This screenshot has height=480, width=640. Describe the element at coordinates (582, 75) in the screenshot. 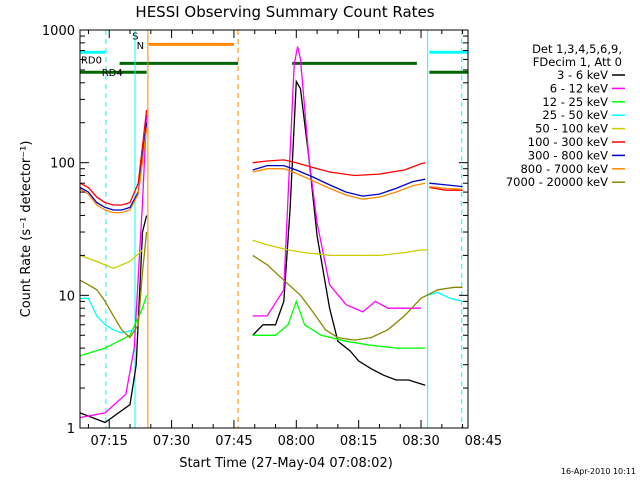

I see `legend-label-1: 3 - 6 keV` at that location.